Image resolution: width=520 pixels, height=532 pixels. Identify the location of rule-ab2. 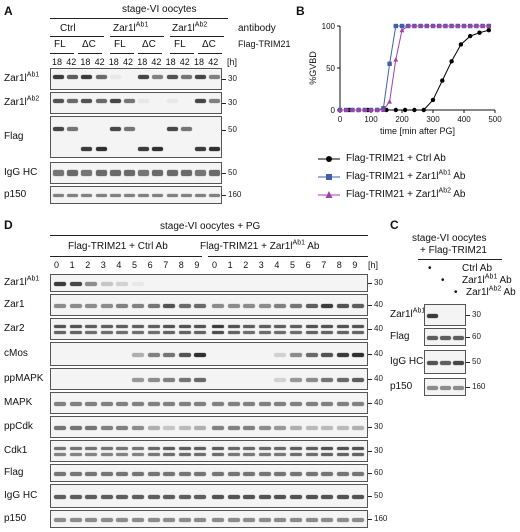
(197, 36).